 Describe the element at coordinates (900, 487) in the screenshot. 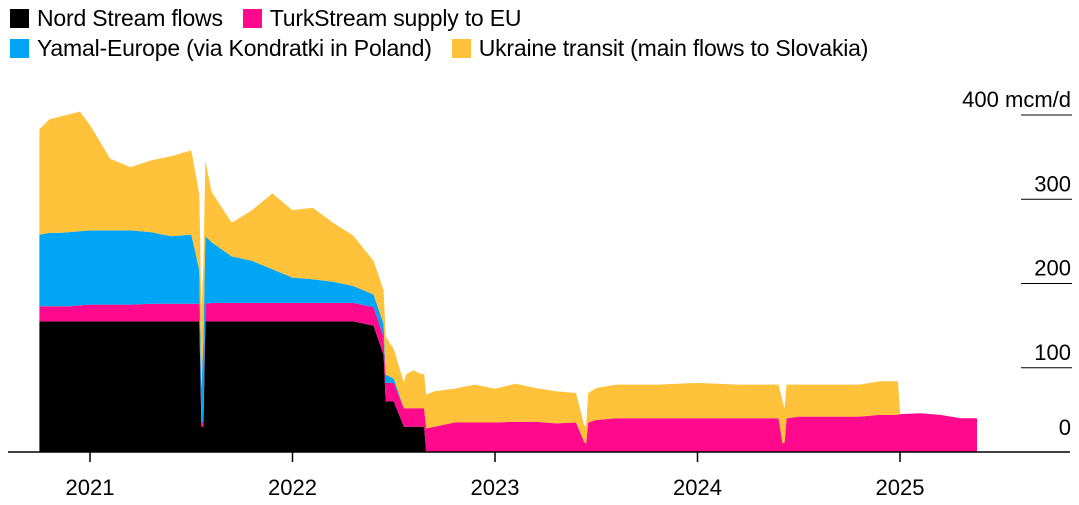

I see `x-tick-label: 2025` at that location.